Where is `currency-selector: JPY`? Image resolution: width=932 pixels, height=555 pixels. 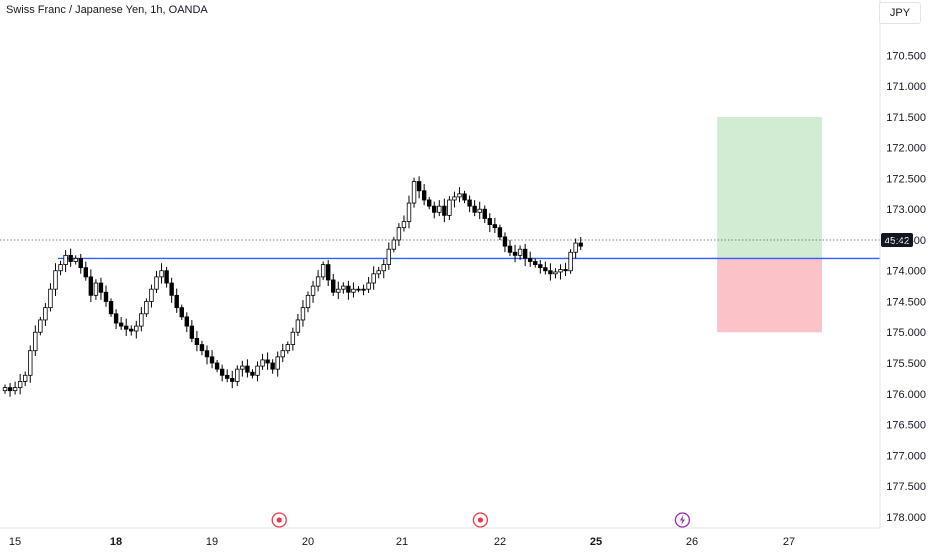
currency-selector: JPY is located at coordinates (900, 13).